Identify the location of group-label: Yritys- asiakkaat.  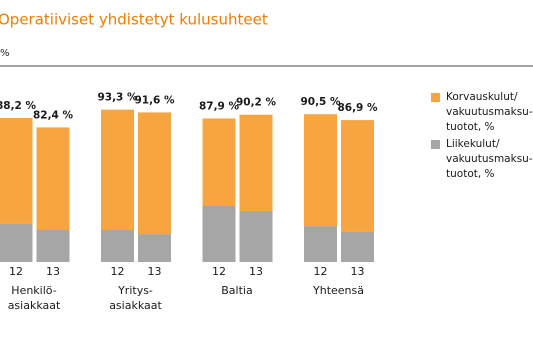
(135, 298).